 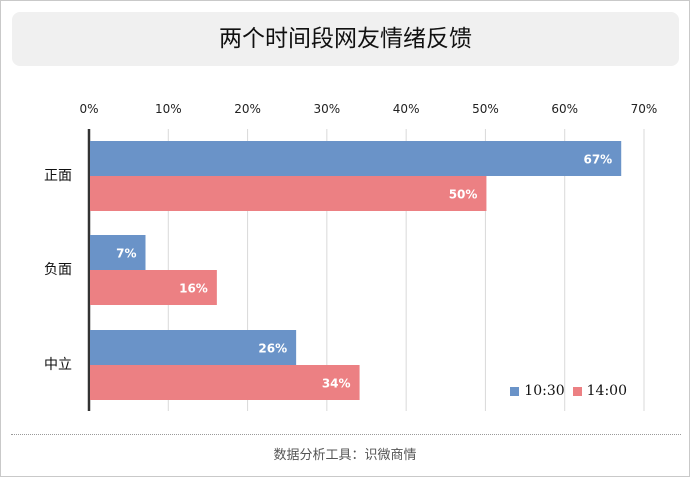 What do you see at coordinates (126, 254) in the screenshot?
I see `data-label: 7%` at bounding box center [126, 254].